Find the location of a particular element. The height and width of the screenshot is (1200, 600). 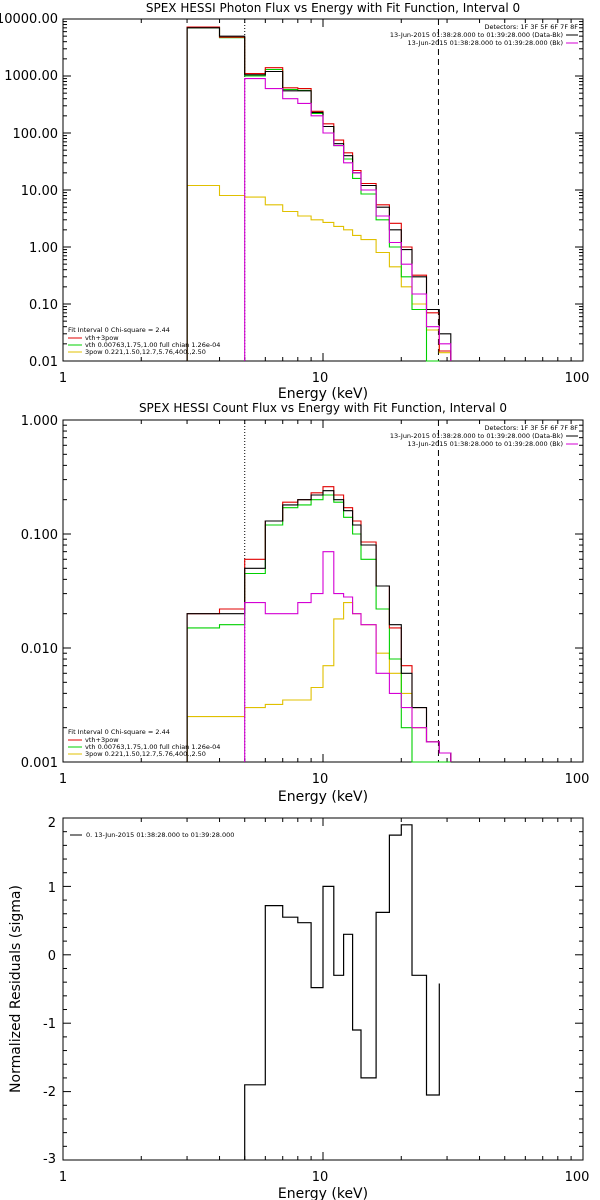

photon-flux-ytick-1000: 1000.00 is located at coordinates (31, 76).